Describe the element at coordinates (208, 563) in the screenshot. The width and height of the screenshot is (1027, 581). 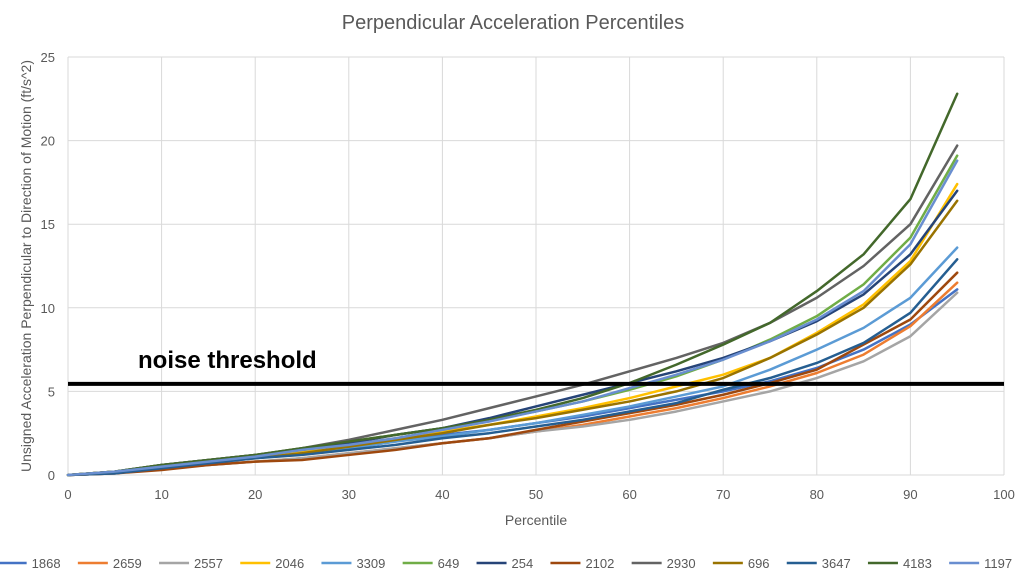
I see `legend-label-2557: 2557` at that location.